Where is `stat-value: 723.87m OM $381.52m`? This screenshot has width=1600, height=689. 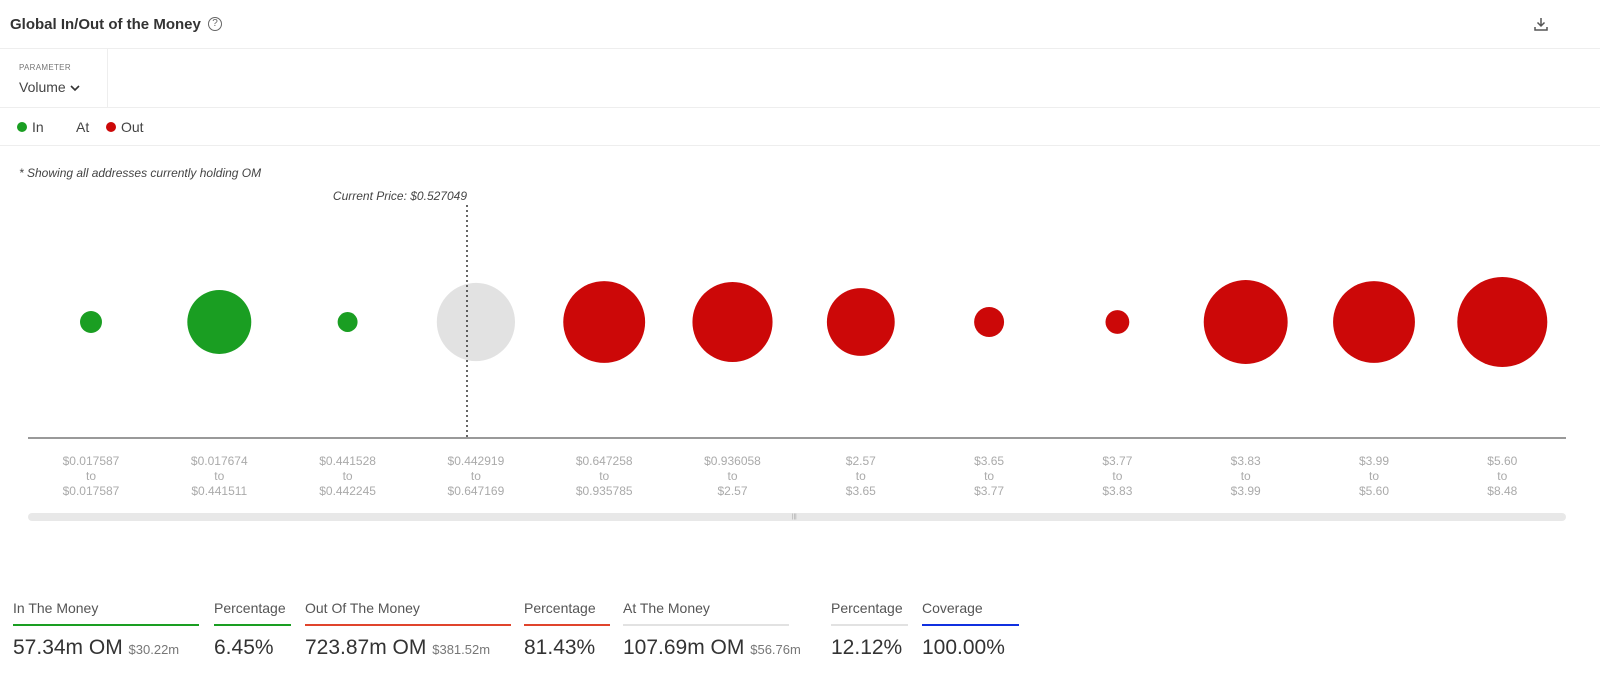
stat-value: 723.87m OM $381.52m is located at coordinates (398, 647).